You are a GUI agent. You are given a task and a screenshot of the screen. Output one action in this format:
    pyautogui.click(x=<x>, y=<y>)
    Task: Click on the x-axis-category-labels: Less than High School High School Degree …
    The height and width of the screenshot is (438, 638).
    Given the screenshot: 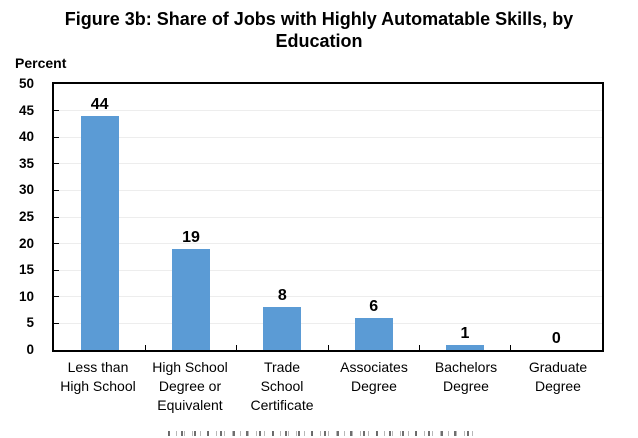 What is the action you would take?
    pyautogui.click(x=328, y=386)
    